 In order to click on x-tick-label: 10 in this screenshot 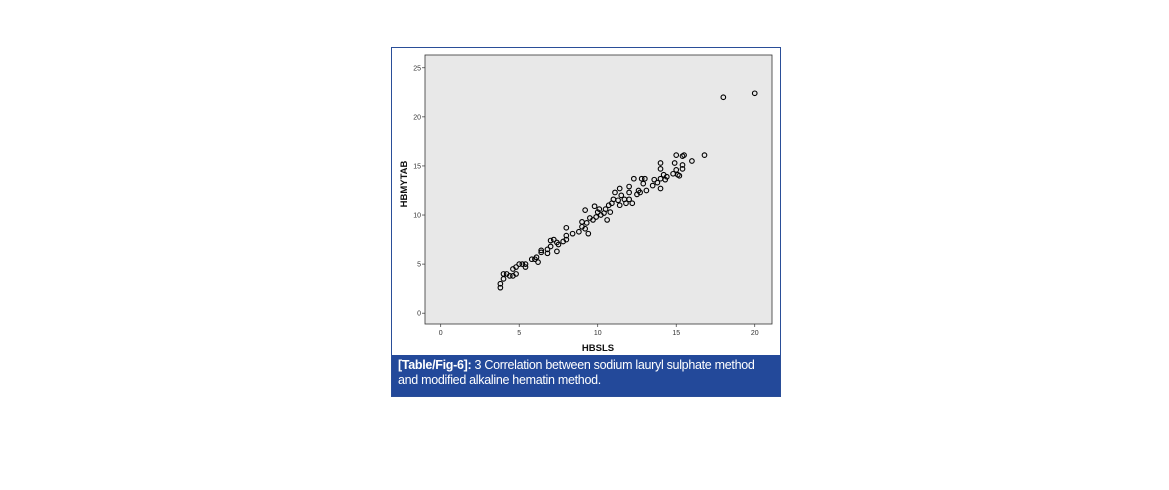, I will do `click(598, 333)`.